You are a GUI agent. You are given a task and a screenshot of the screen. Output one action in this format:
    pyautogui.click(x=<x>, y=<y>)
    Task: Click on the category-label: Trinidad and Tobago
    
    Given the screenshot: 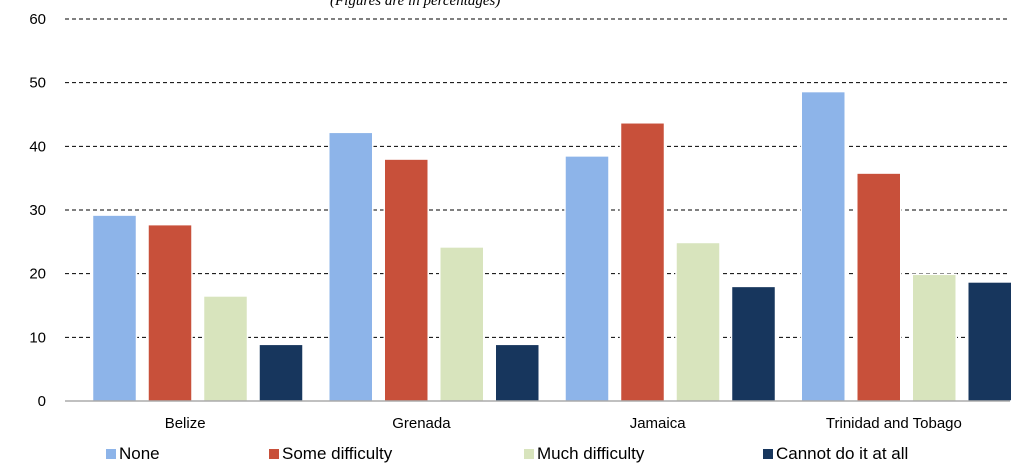 What is the action you would take?
    pyautogui.click(x=894, y=423)
    